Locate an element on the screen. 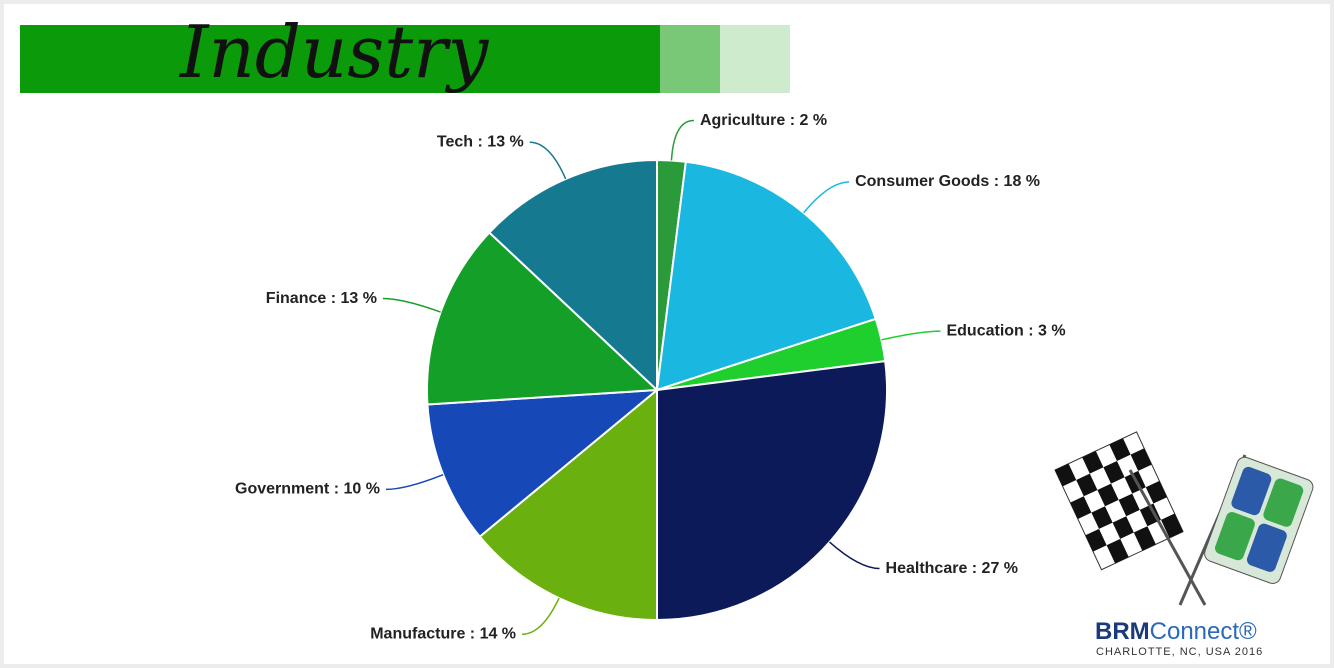 The height and width of the screenshot is (668, 1334). data-label: Government : 10 % is located at coordinates (307, 489).